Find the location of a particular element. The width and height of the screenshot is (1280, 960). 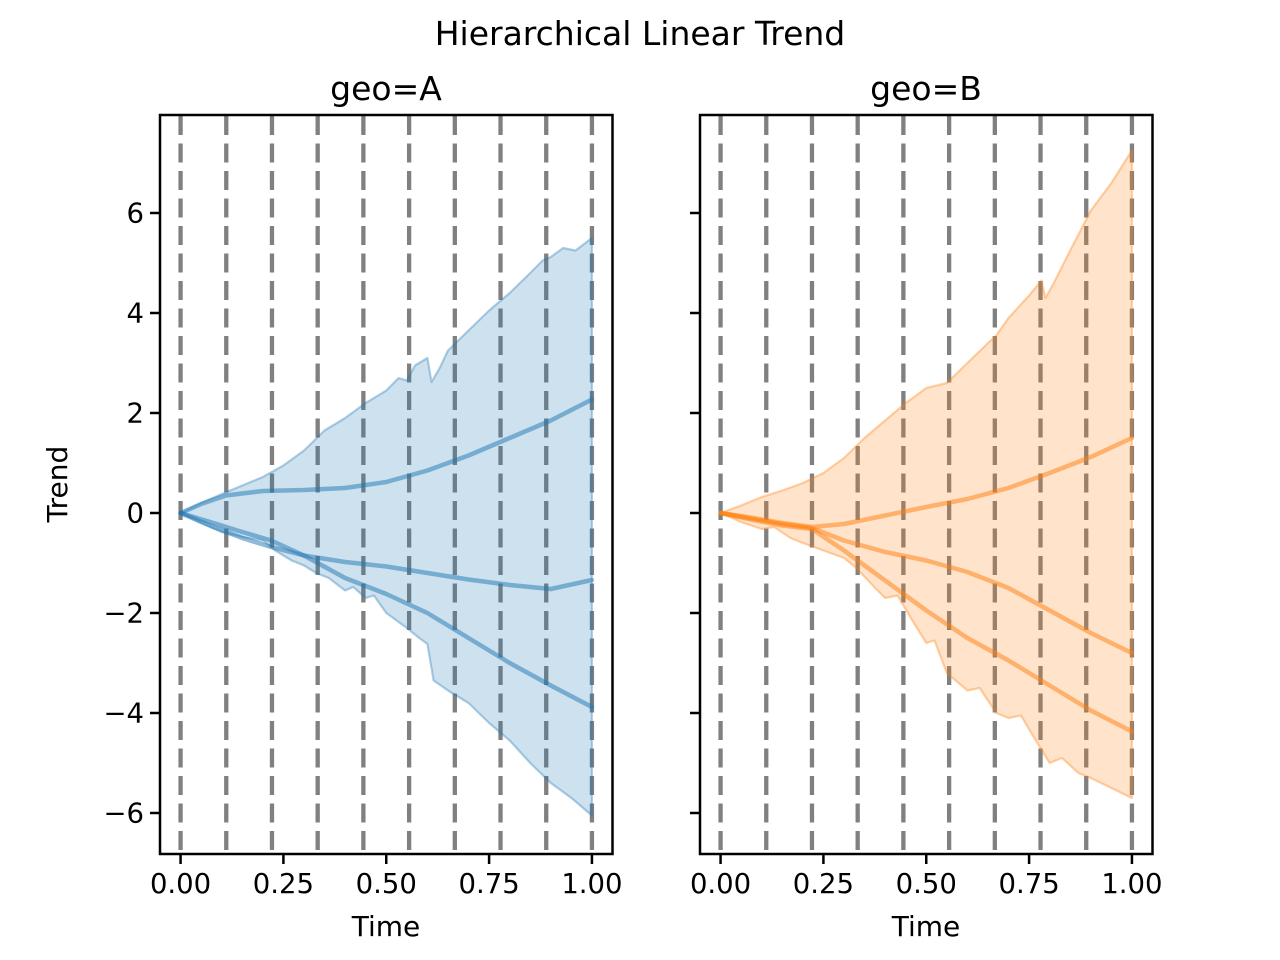

subplot-a-ylabel: Trend is located at coordinates (57, 485).